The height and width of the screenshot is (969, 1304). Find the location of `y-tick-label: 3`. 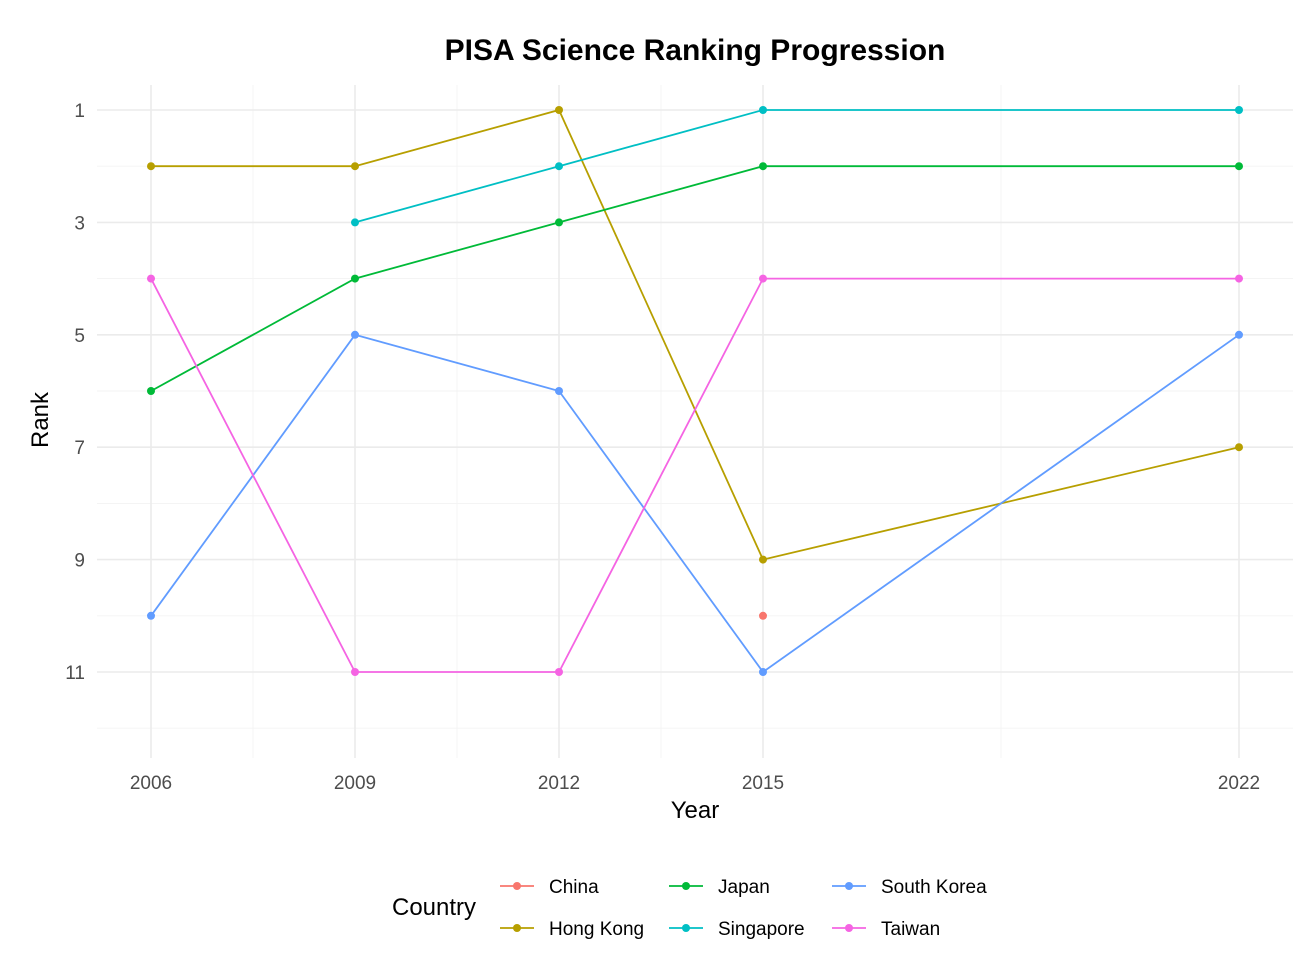

y-tick-label: 3 is located at coordinates (79, 223).